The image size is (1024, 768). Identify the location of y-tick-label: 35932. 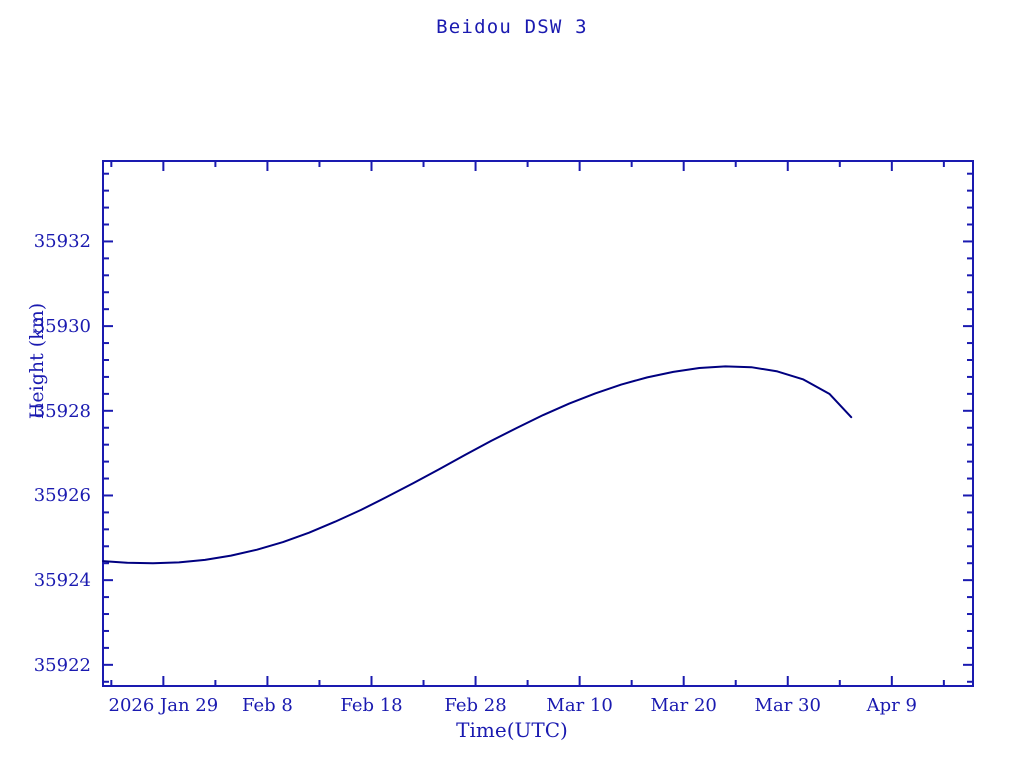
(62, 242).